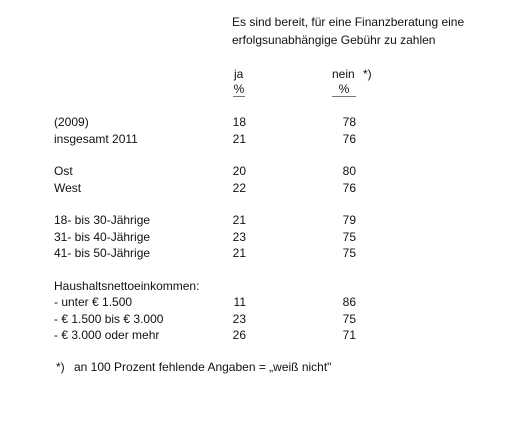  What do you see at coordinates (239, 122) in the screenshot?
I see `cell-value: 18` at bounding box center [239, 122].